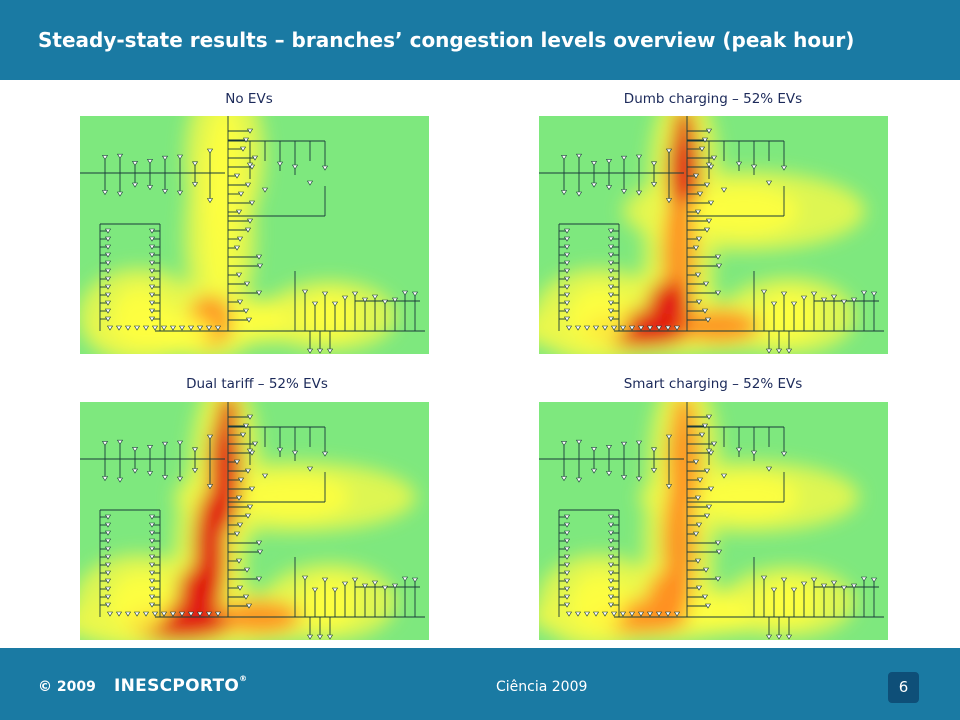  Describe the element at coordinates (713, 384) in the screenshot. I see `panel-title-smart-charging: Smart charging – 52% EVs` at that location.